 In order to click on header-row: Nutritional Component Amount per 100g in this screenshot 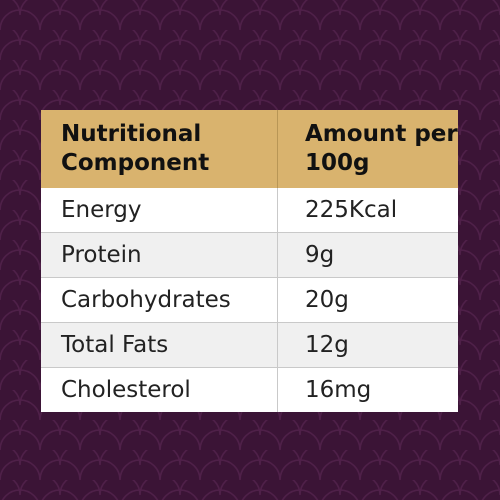, I will do `click(249, 149)`.